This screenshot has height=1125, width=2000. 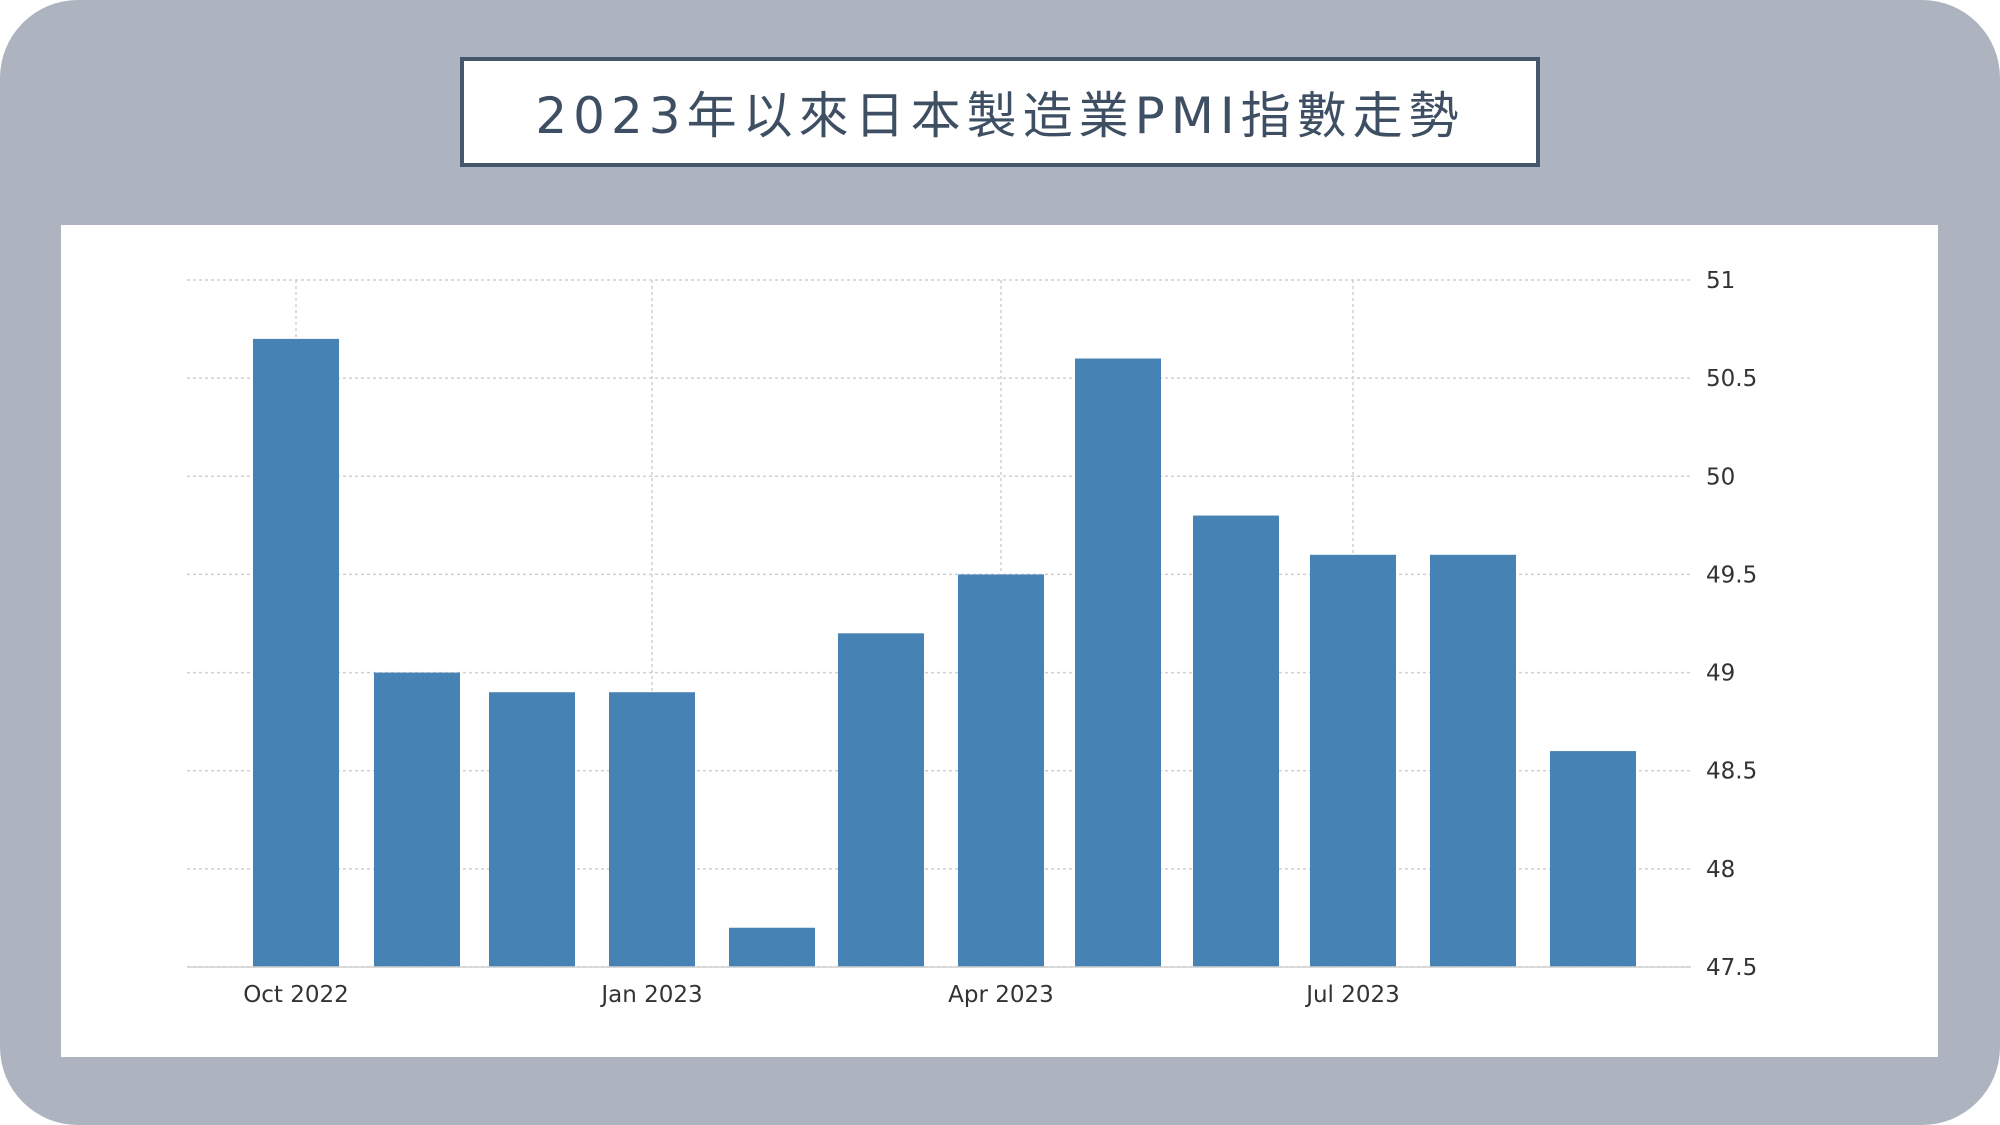 I want to click on y-tick-label: 49.5, so click(x=1731, y=575).